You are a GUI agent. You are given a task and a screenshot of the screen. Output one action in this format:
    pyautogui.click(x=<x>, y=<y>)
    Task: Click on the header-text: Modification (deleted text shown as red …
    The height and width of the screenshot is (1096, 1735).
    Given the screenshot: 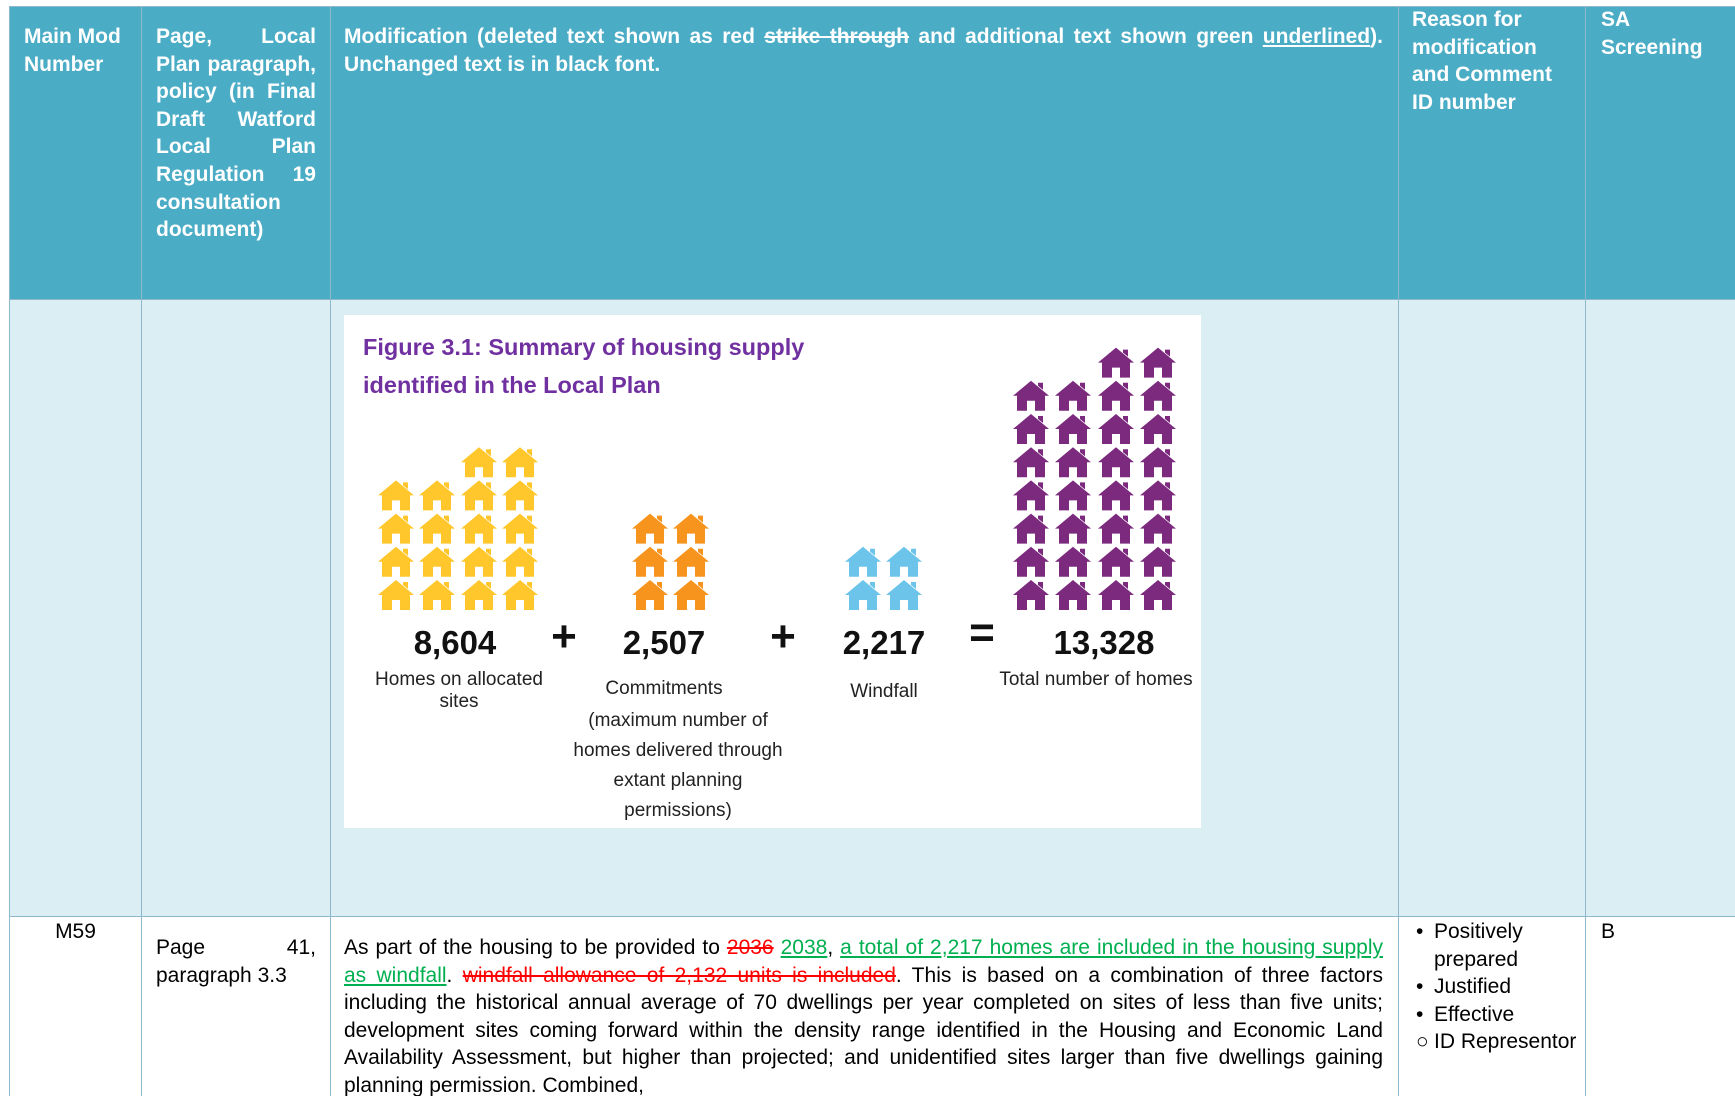 What is the action you would take?
    pyautogui.click(x=863, y=50)
    